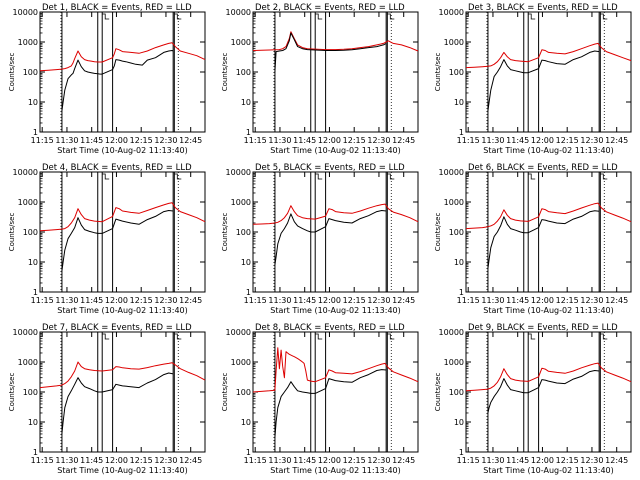 This screenshot has width=640, height=480. Describe the element at coordinates (330, 168) in the screenshot. I see `panel-title: Det 5, BLACK = Events, RED = LLD` at that location.